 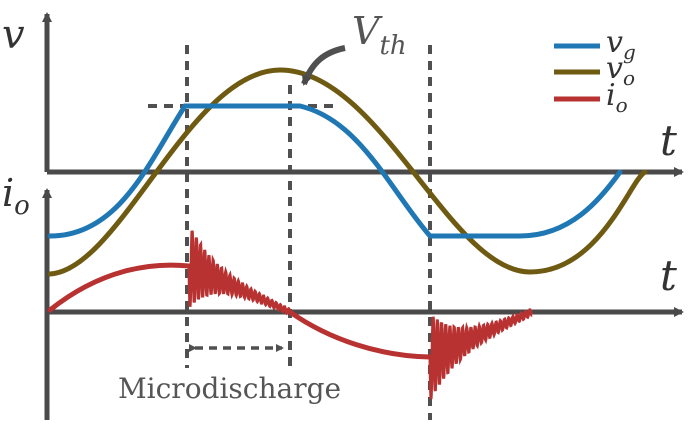 I want to click on vth-callout-arrow, so click(x=323, y=65).